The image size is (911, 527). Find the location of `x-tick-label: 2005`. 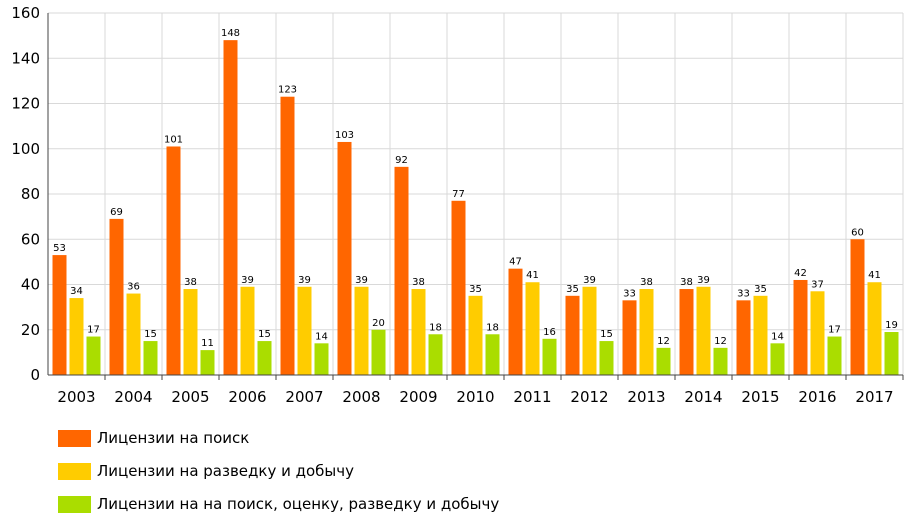

x-tick-label: 2005 is located at coordinates (190, 397).